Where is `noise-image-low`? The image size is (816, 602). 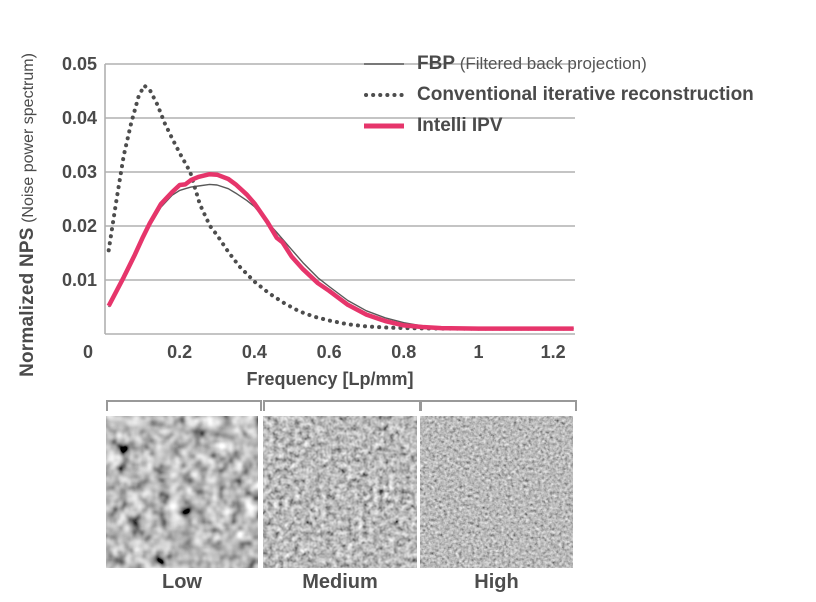
noise-image-low is located at coordinates (182, 492).